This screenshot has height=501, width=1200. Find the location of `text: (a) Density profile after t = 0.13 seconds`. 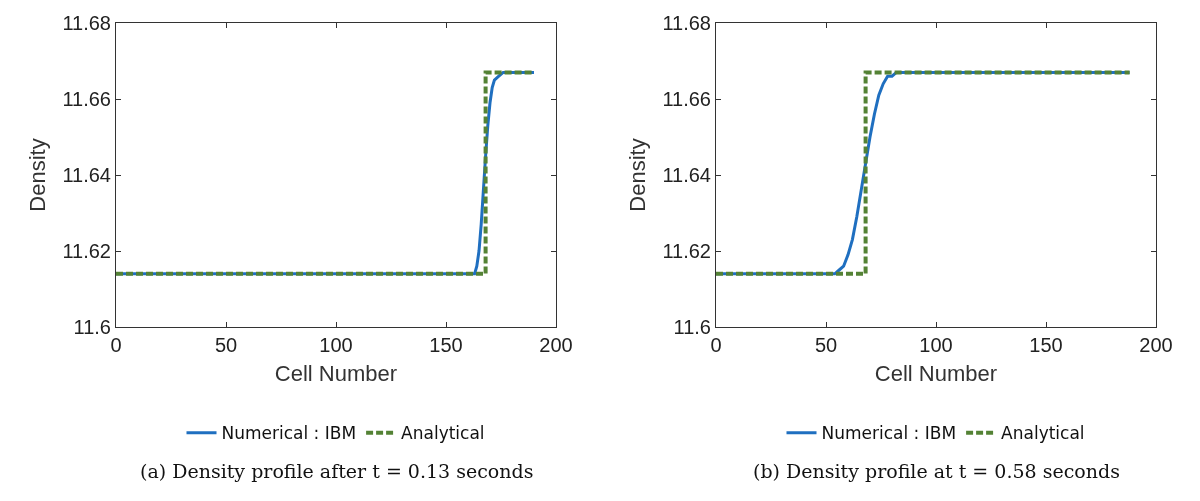

text: (a) Density profile after t = 0.13 seconds is located at coordinates (337, 471).